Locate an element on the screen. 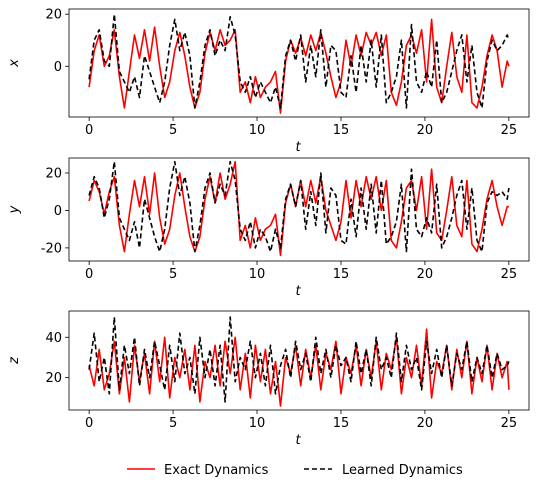 The height and width of the screenshot is (493, 538). series-learned-z is located at coordinates (299, 359).